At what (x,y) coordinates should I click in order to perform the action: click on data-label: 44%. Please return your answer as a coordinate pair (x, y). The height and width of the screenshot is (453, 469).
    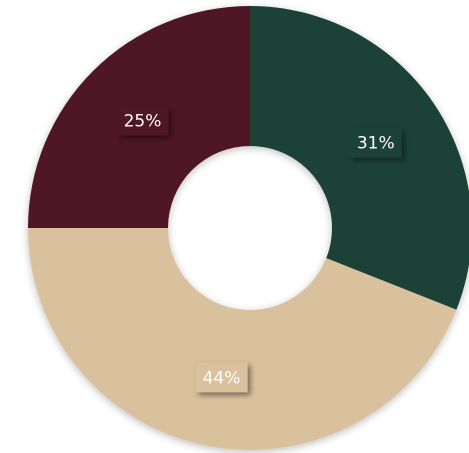
    Looking at the image, I should click on (222, 378).